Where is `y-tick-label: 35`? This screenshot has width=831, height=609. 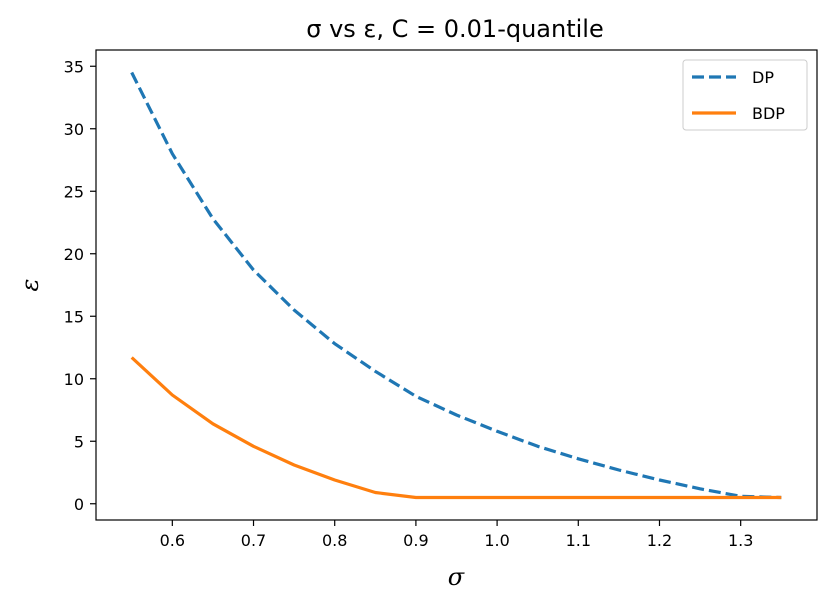
y-tick-label: 35 is located at coordinates (74, 66).